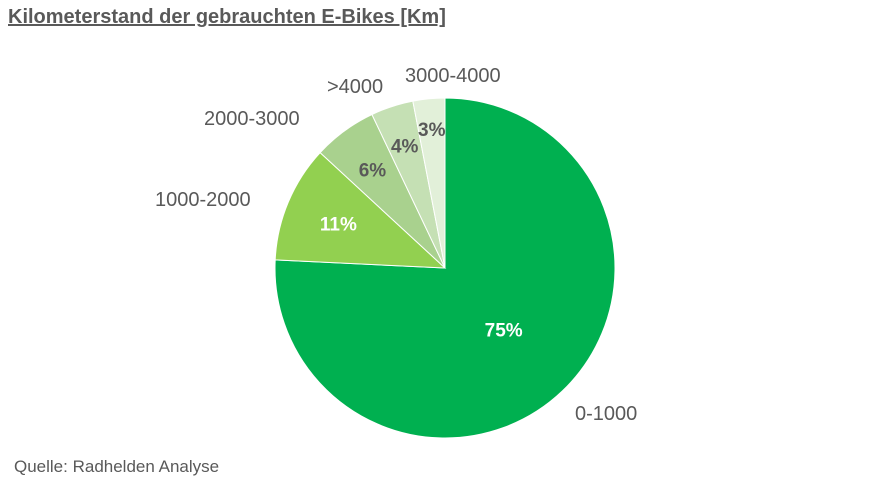  I want to click on data-label-5: 3%, so click(432, 130).